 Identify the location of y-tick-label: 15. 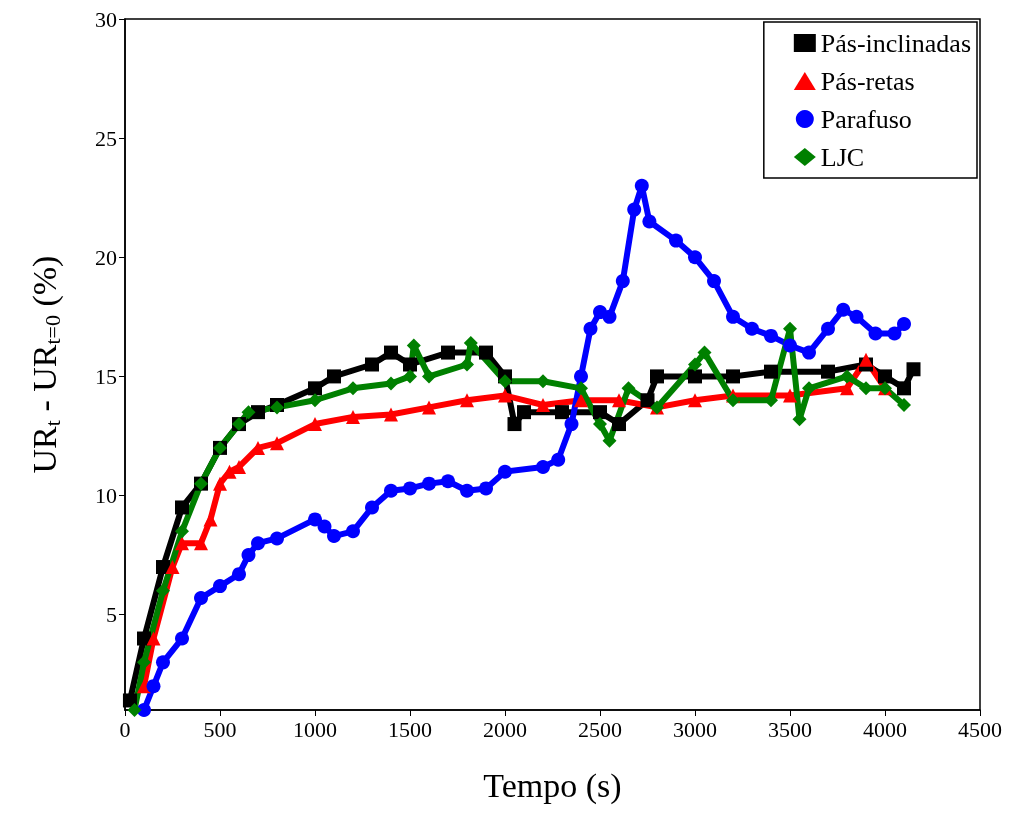
(106, 376).